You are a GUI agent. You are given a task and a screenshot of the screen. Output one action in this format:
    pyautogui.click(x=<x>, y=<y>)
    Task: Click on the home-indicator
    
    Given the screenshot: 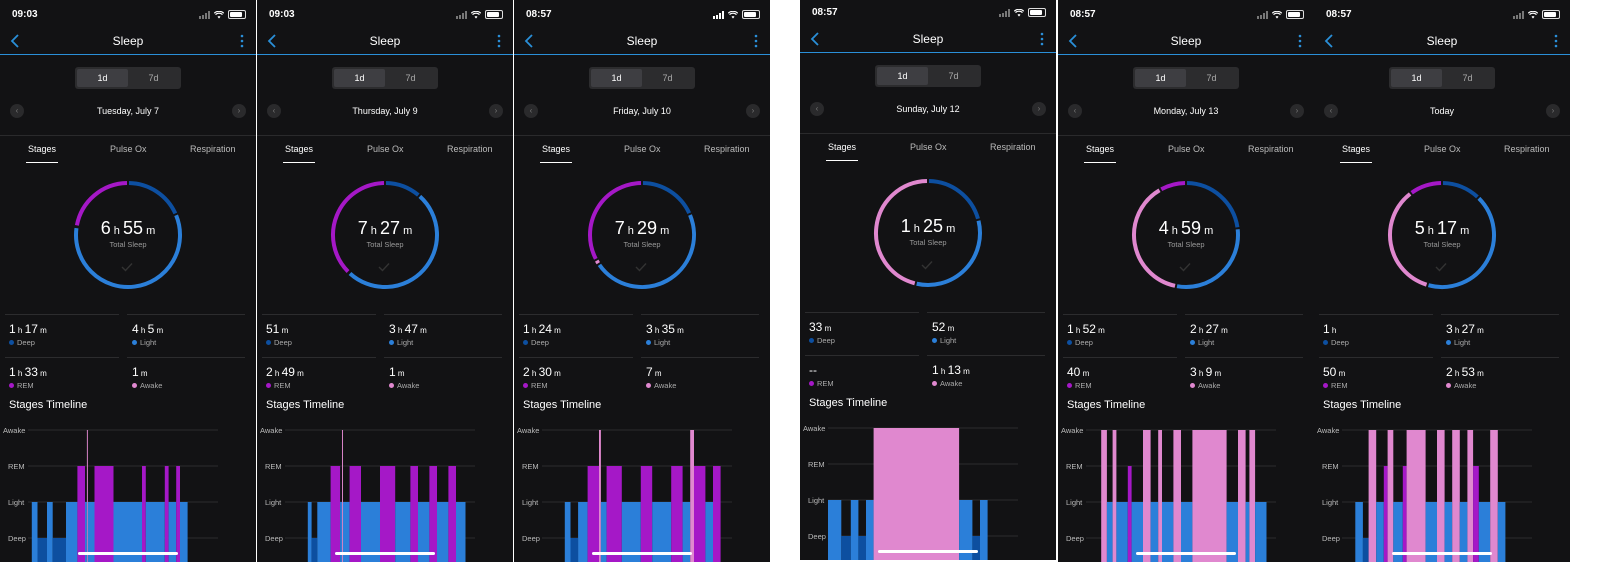 What is the action you would take?
    pyautogui.click(x=128, y=553)
    